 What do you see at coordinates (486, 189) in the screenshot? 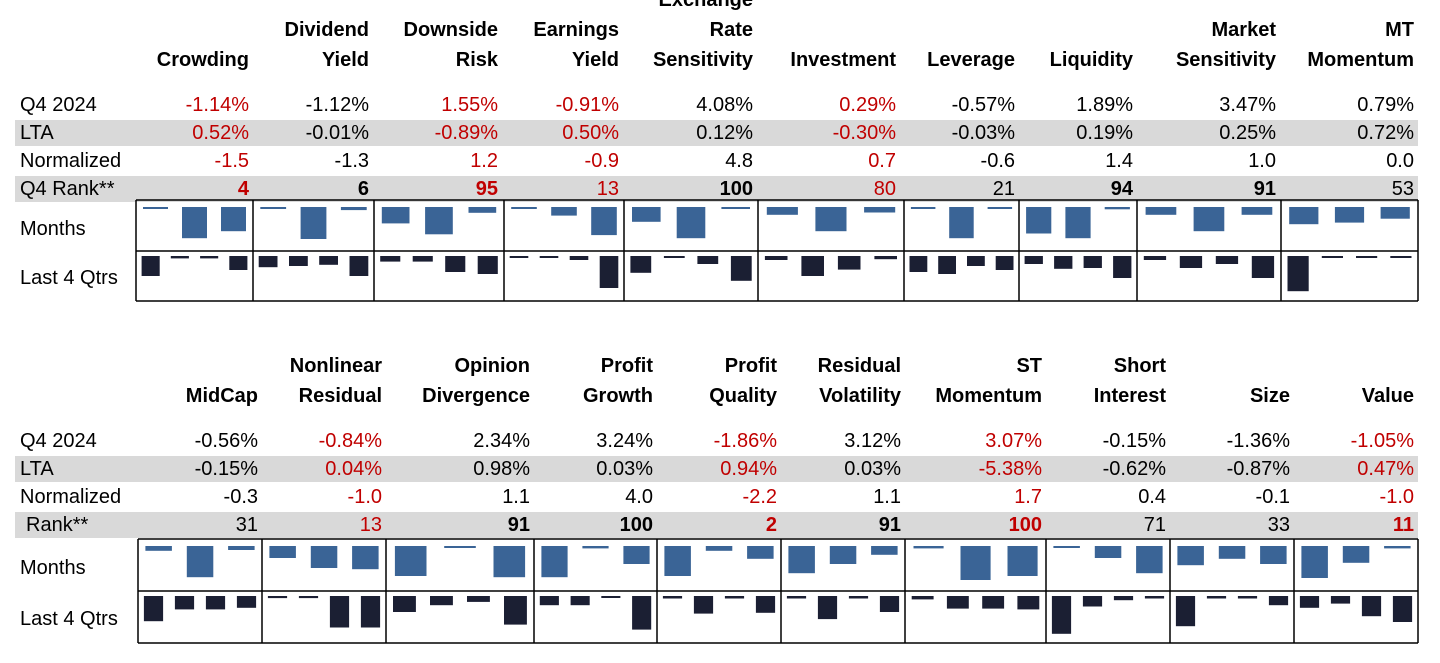
I see `value-rank: 95` at bounding box center [486, 189].